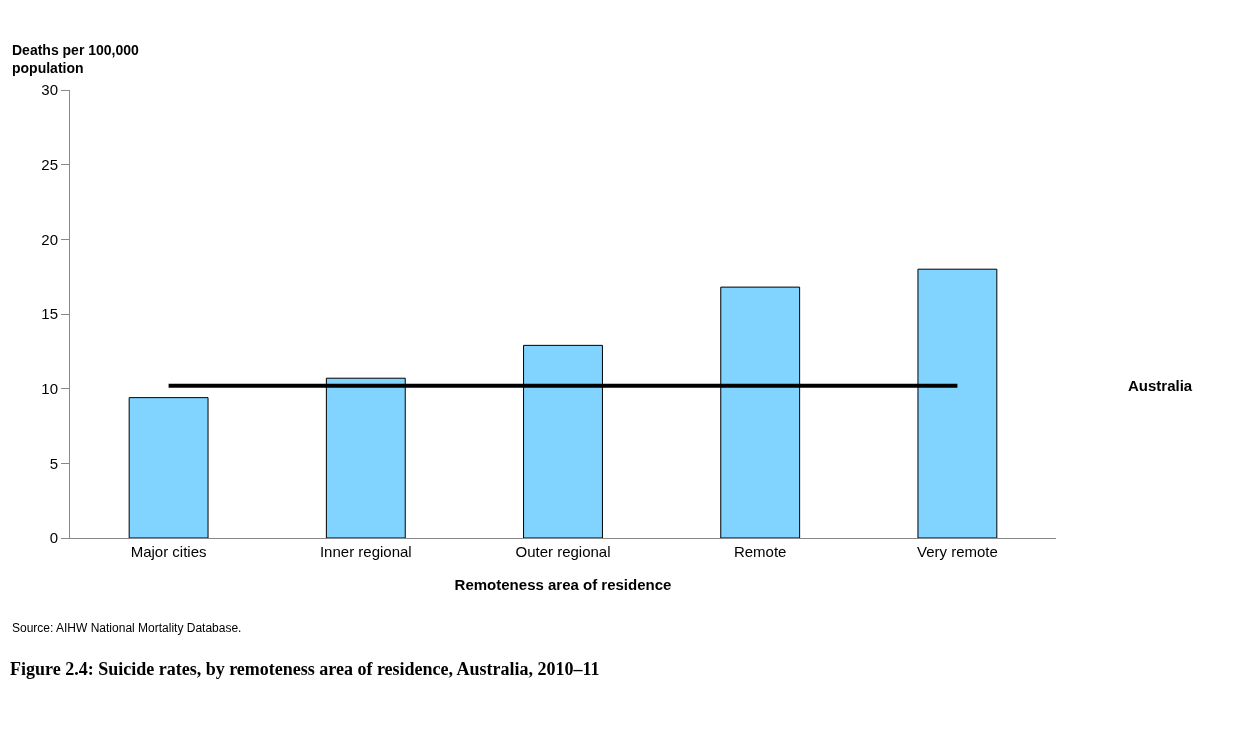 The image size is (1236, 738). What do you see at coordinates (49, 388) in the screenshot?
I see `y-tick-label: 10` at bounding box center [49, 388].